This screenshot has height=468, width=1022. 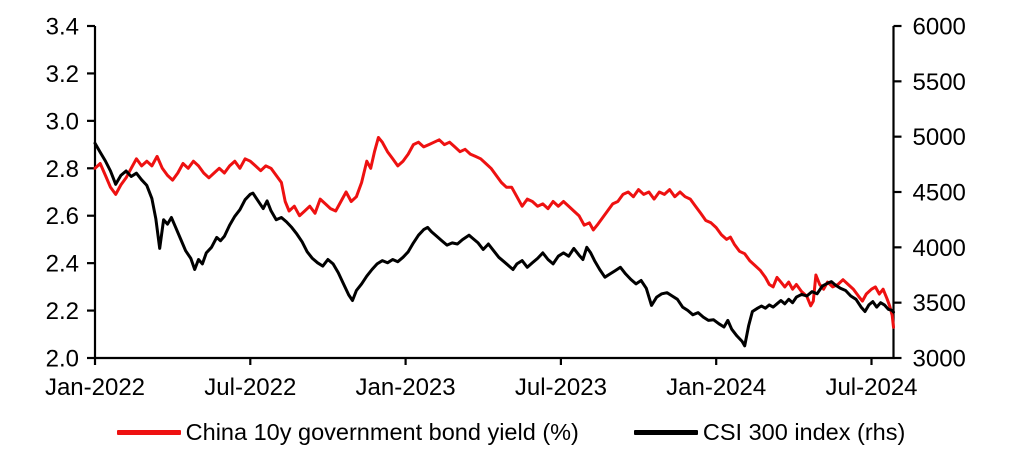 What do you see at coordinates (148, 432) in the screenshot?
I see `legend-swatch-bond-yield` at bounding box center [148, 432].